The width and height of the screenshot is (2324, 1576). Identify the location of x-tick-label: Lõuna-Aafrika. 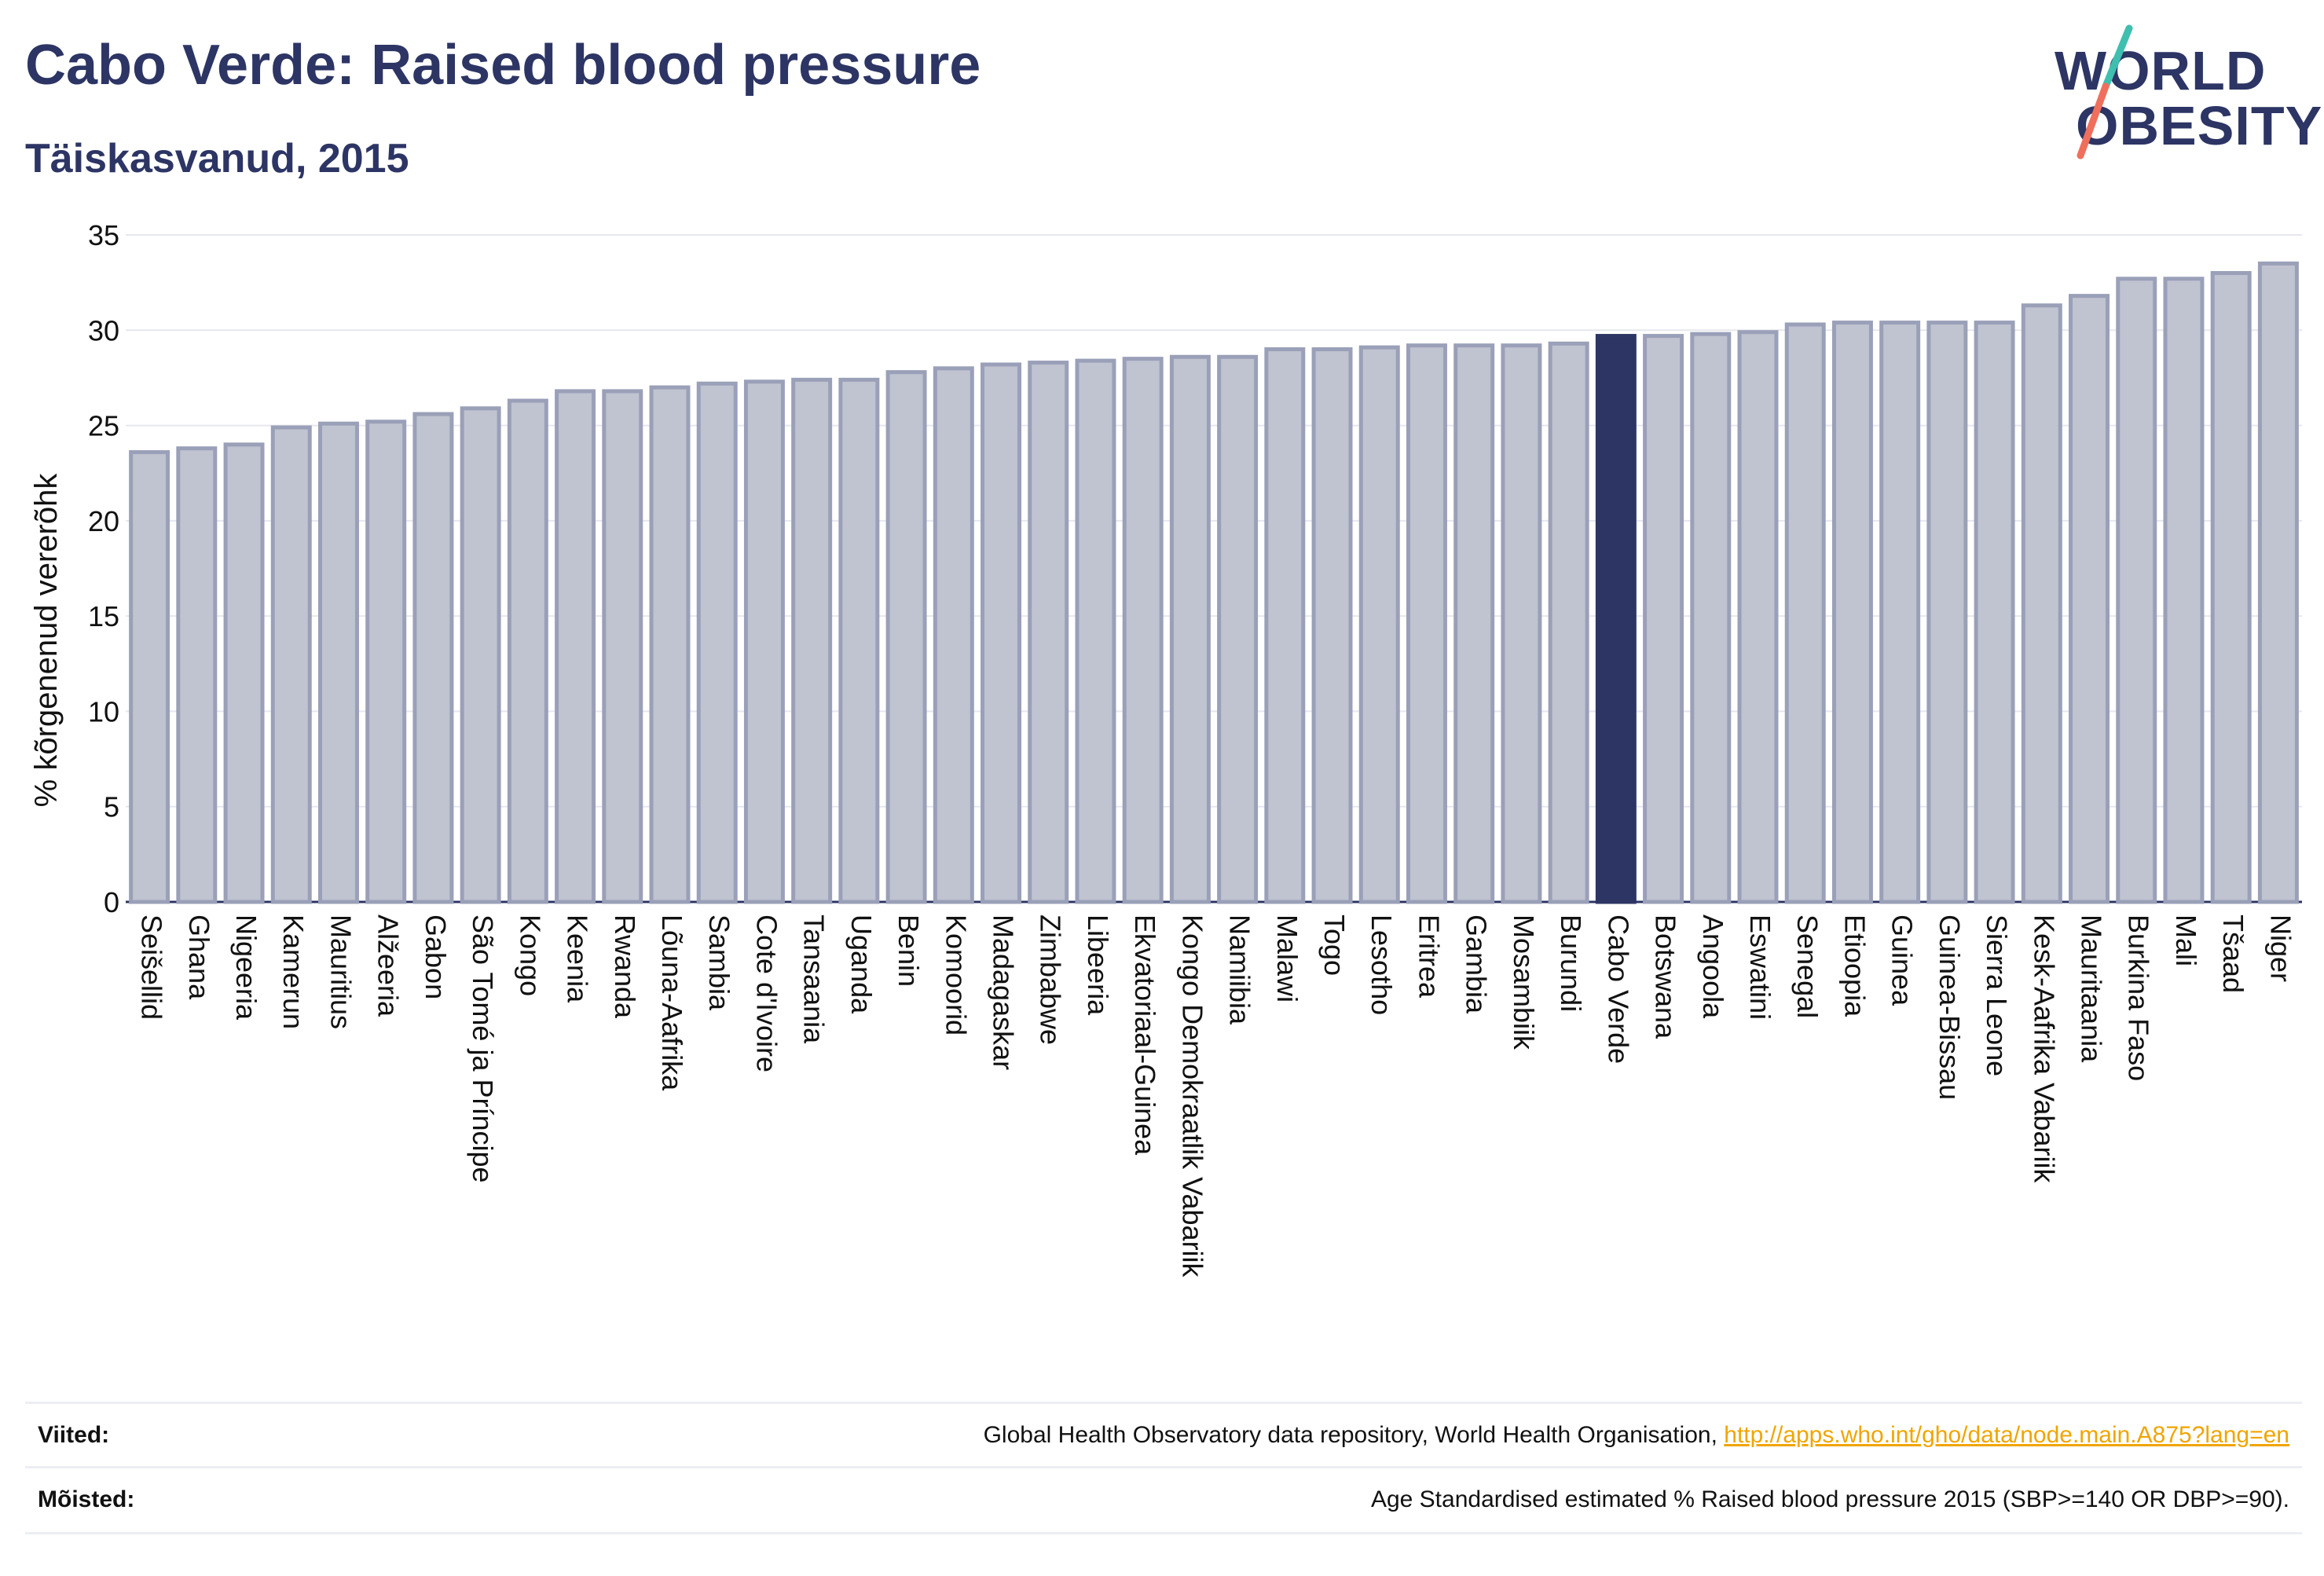
(672, 1002).